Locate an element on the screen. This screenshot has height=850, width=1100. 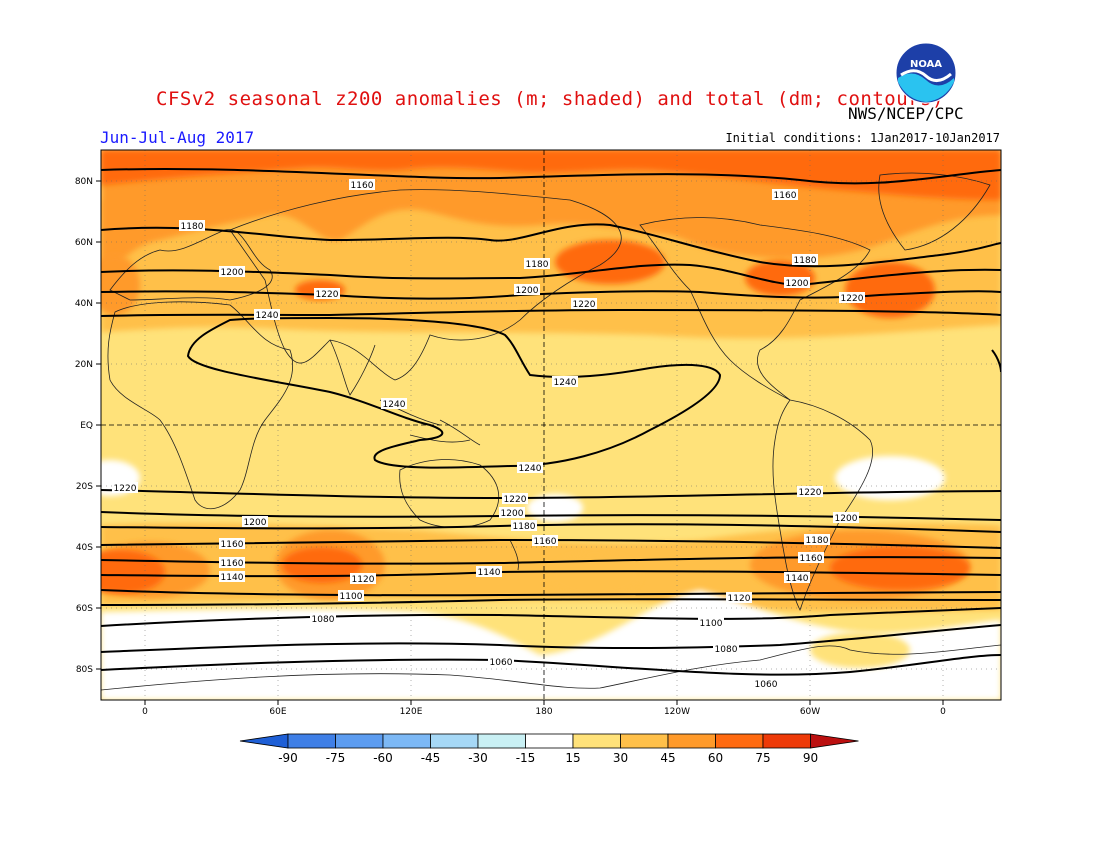
colorbar-label: 60 is located at coordinates (715, 758).